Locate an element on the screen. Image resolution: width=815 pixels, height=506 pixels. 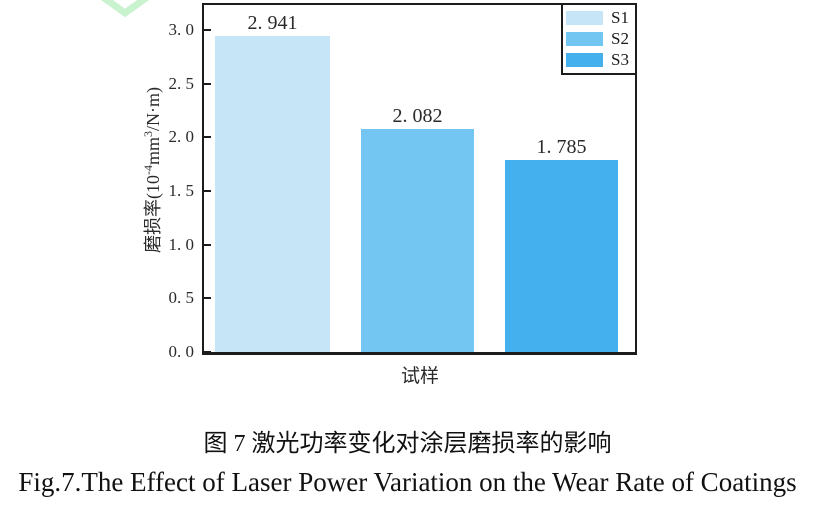
x-axis-label: 试样 is located at coordinates (420, 376).